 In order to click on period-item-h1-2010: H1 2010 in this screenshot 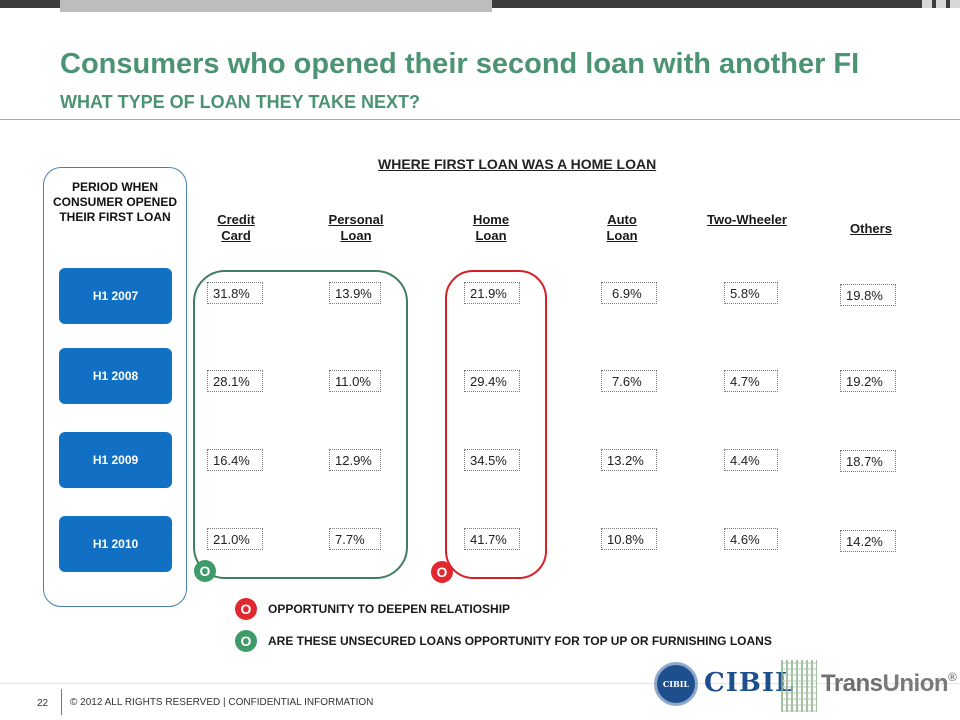, I will do `click(115, 544)`.